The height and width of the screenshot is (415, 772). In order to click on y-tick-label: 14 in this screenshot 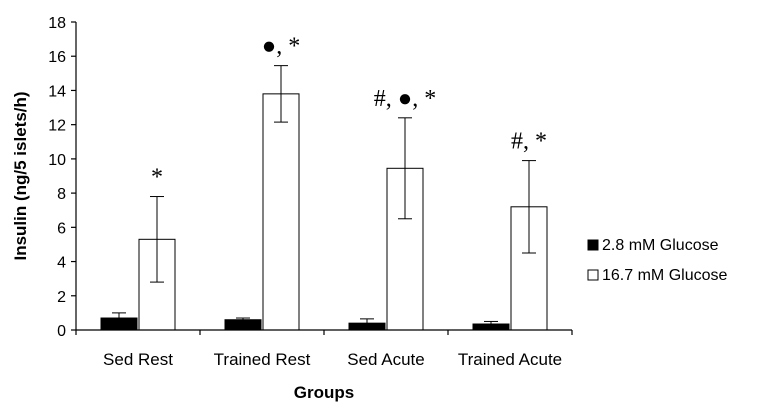, I will do `click(57, 91)`.